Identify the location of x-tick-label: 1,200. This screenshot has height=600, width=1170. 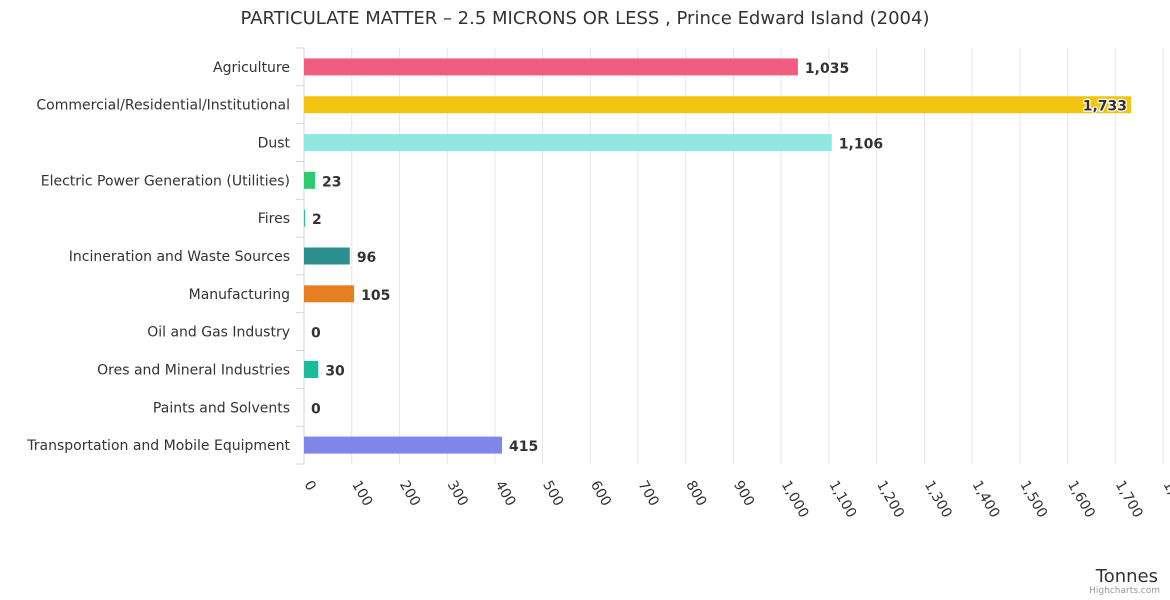
(890, 499).